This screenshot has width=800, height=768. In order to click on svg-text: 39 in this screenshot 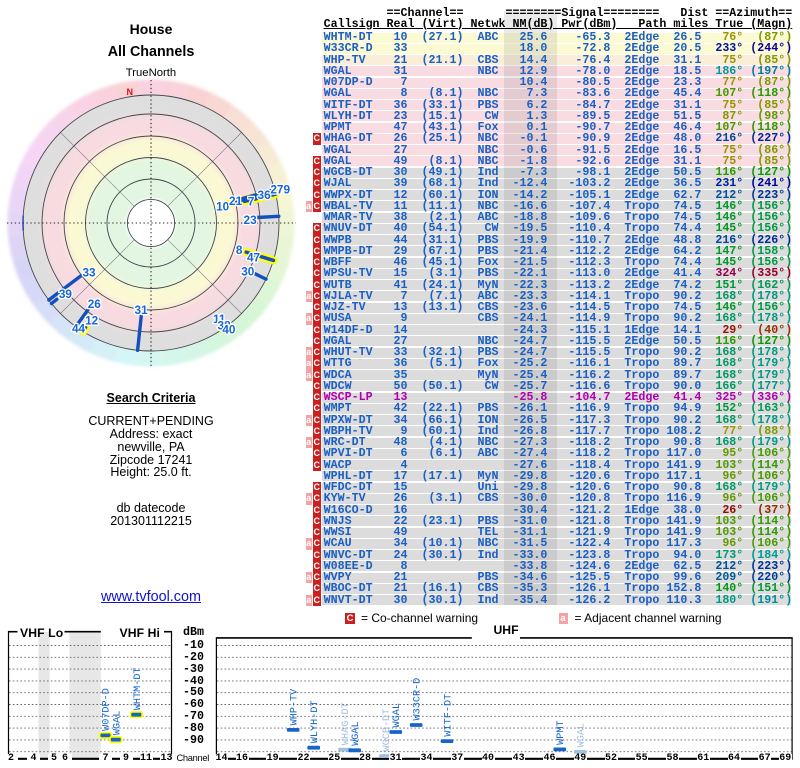, I will do `click(66, 294)`.